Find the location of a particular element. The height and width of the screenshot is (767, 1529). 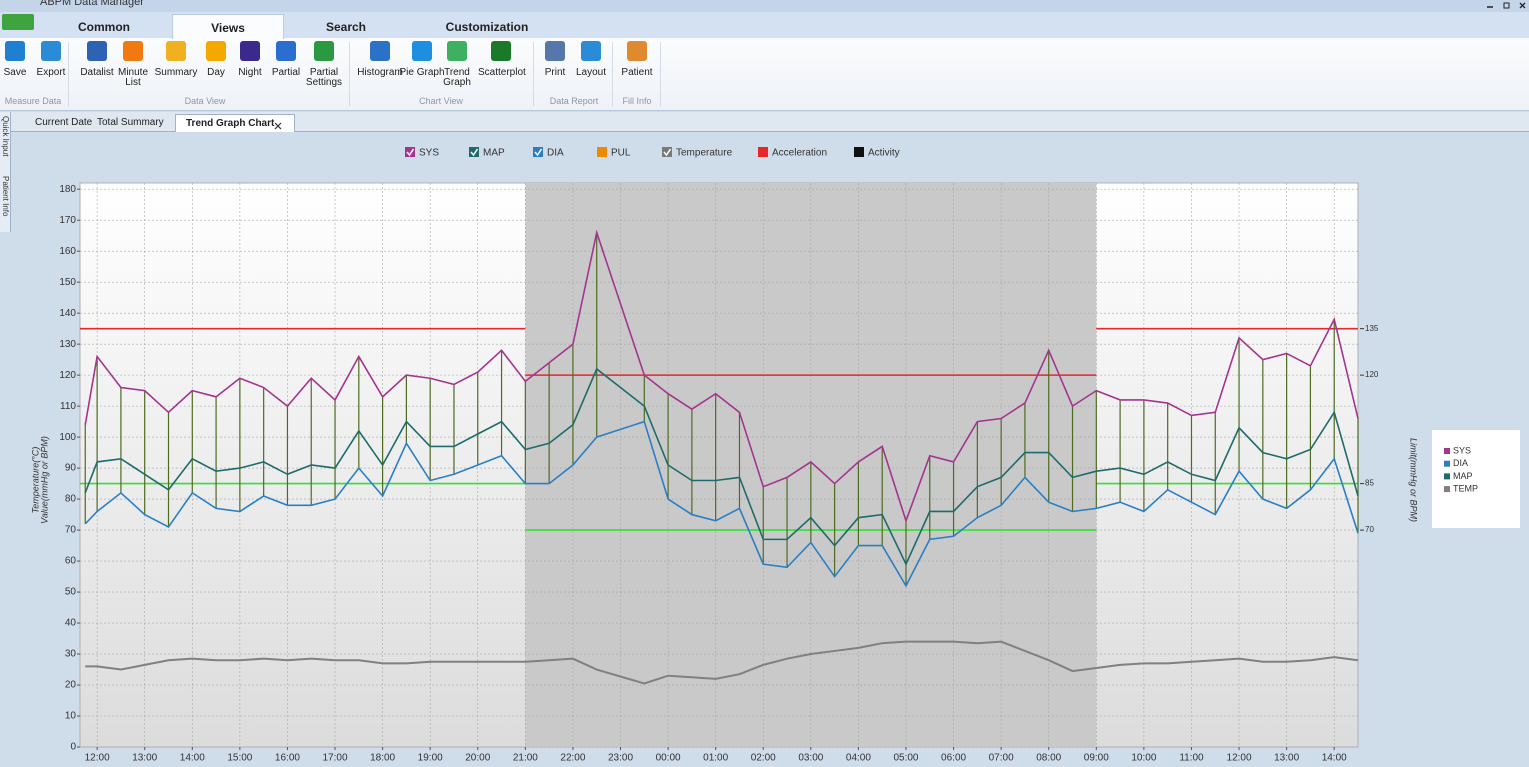

side-tab: Patient Info is located at coordinates (5, 196).